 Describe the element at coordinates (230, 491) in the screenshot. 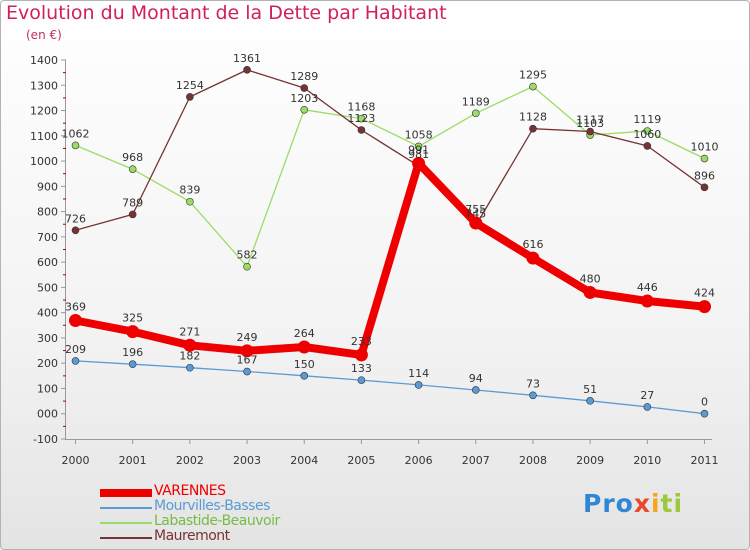

I see `legend-item-varennes: VARENNES` at that location.